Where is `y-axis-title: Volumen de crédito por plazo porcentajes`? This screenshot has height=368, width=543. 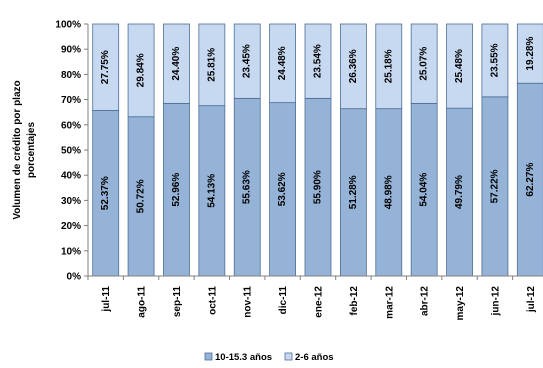 y-axis-title: Volumen de crédito por plazo porcentajes is located at coordinates (24, 149).